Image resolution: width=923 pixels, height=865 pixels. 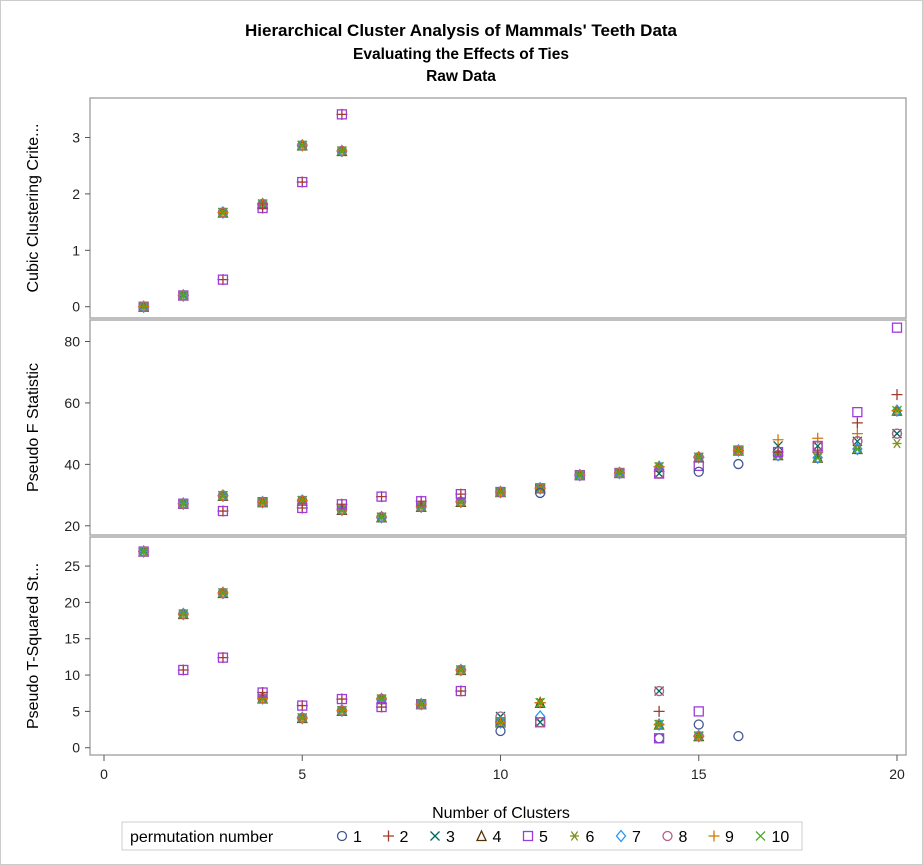 I want to click on legend-label: 1, so click(x=357, y=837).